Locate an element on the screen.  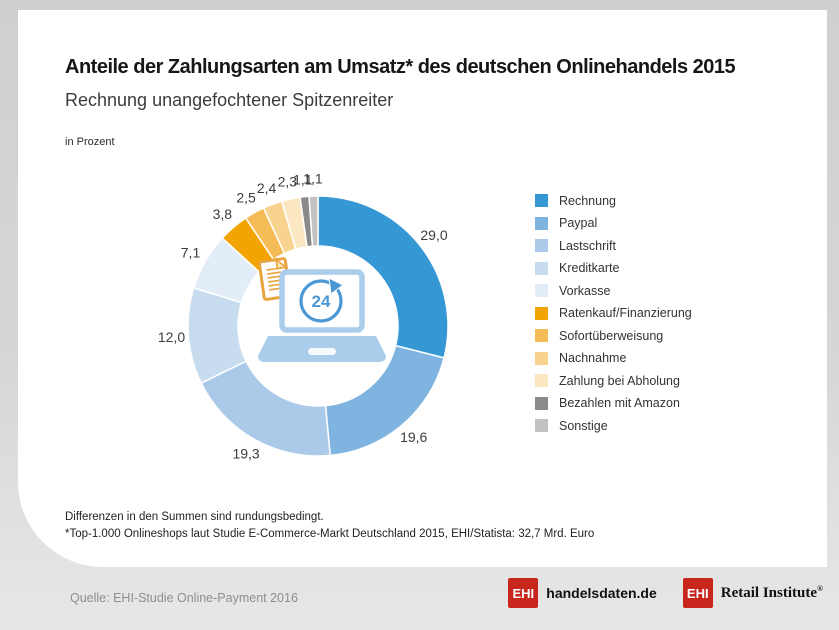
legend-item-sonstige: Sonstige is located at coordinates (613, 425).